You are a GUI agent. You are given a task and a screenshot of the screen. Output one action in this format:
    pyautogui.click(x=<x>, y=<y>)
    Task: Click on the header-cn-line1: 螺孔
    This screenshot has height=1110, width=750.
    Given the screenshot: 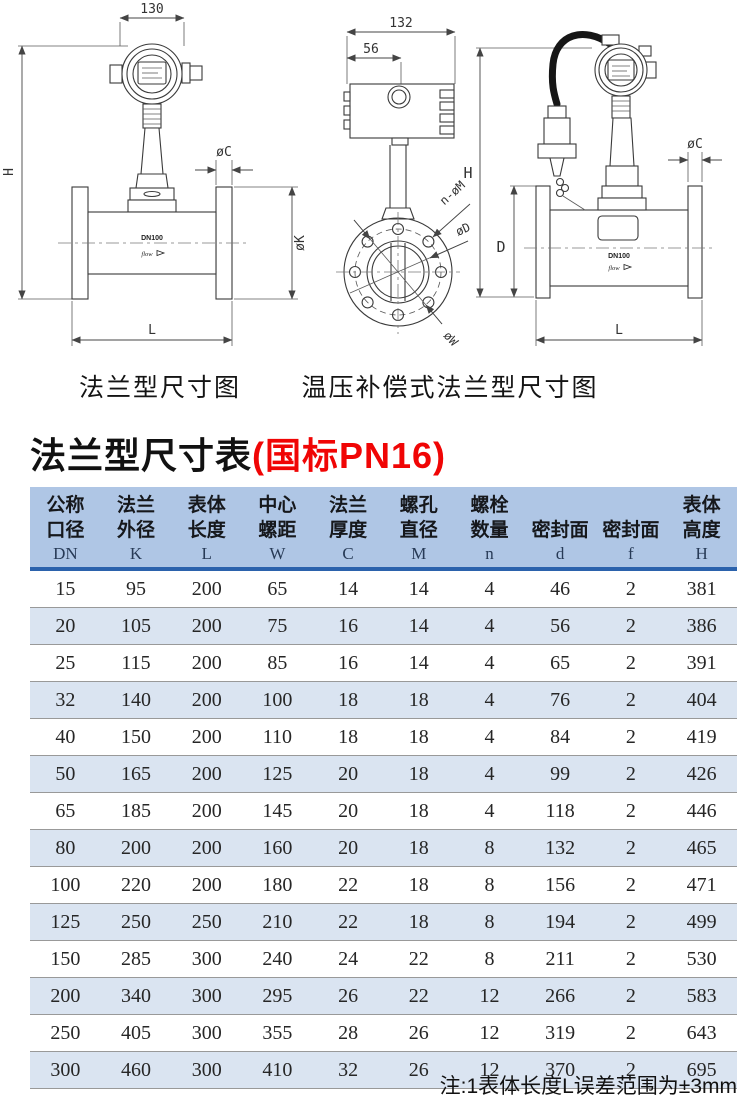 What is the action you would take?
    pyautogui.click(x=418, y=505)
    